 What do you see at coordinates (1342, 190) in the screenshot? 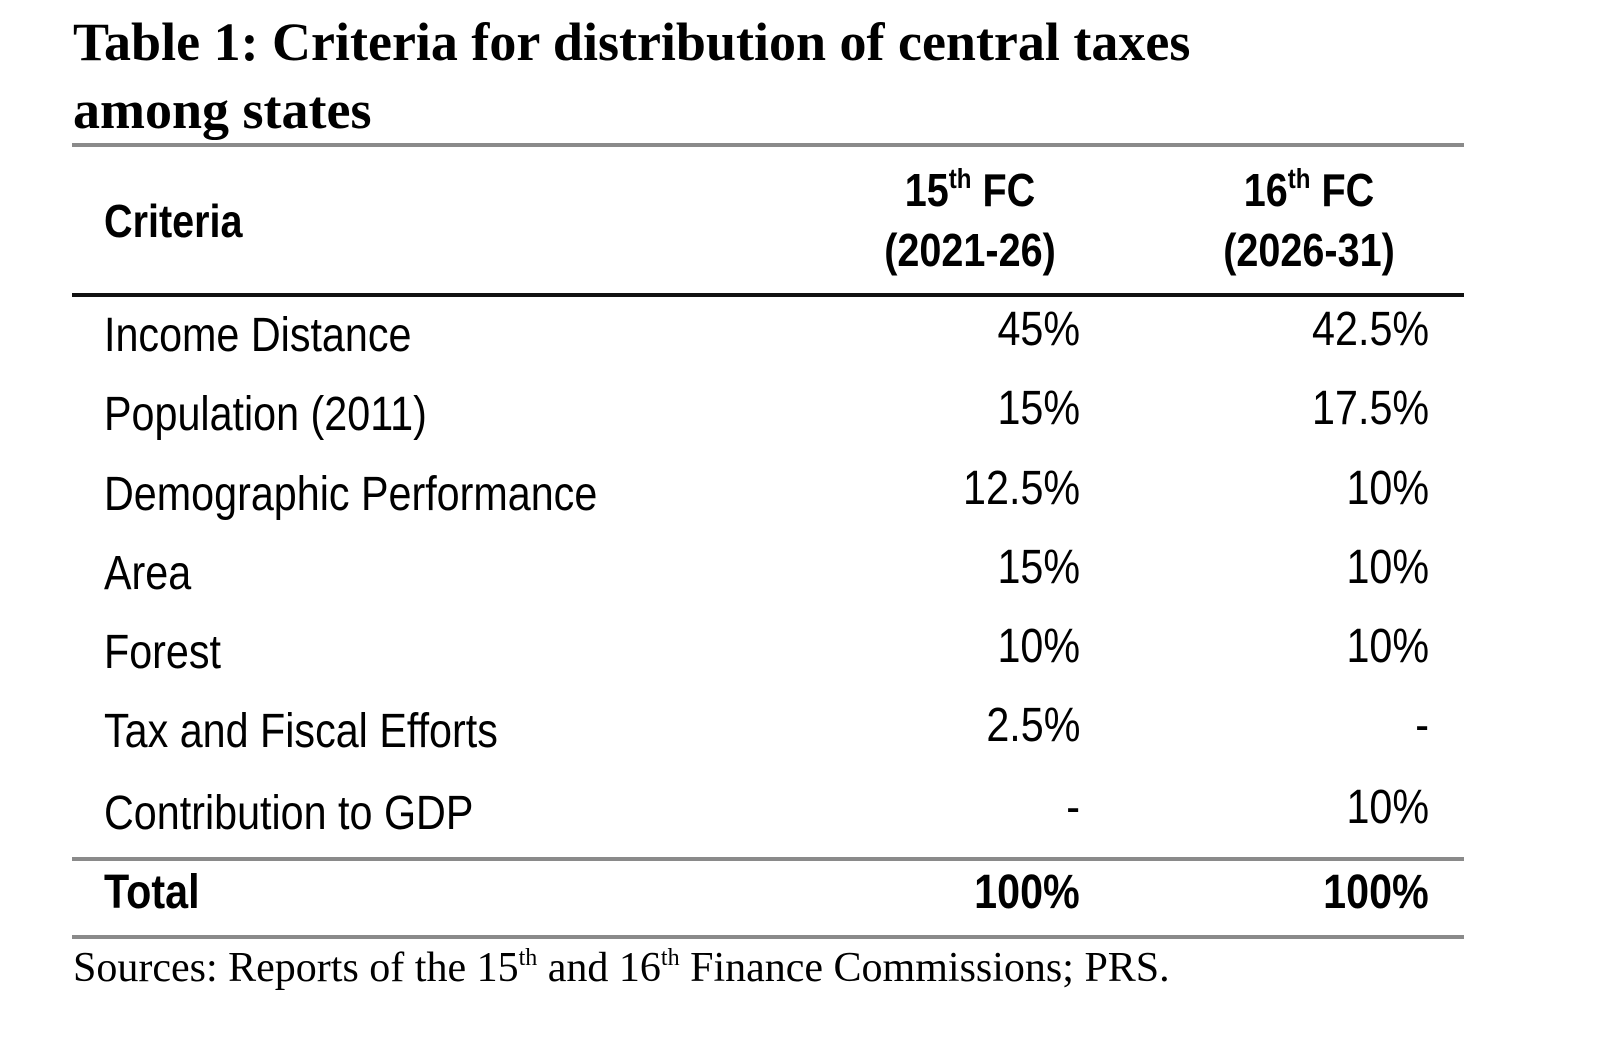
I see `header-16-suffix: FC` at bounding box center [1342, 190].